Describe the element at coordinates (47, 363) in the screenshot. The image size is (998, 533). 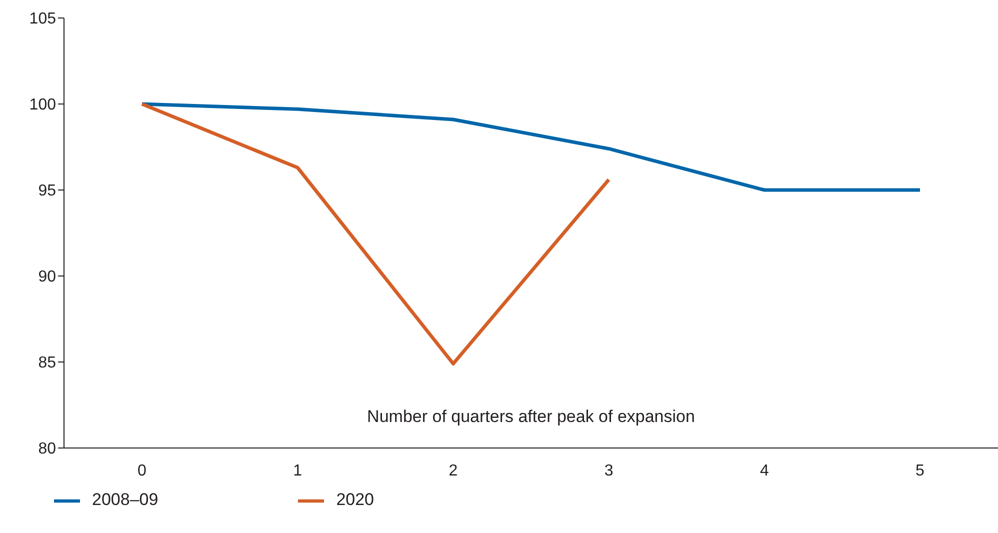
I see `y-tick-label: 85` at that location.